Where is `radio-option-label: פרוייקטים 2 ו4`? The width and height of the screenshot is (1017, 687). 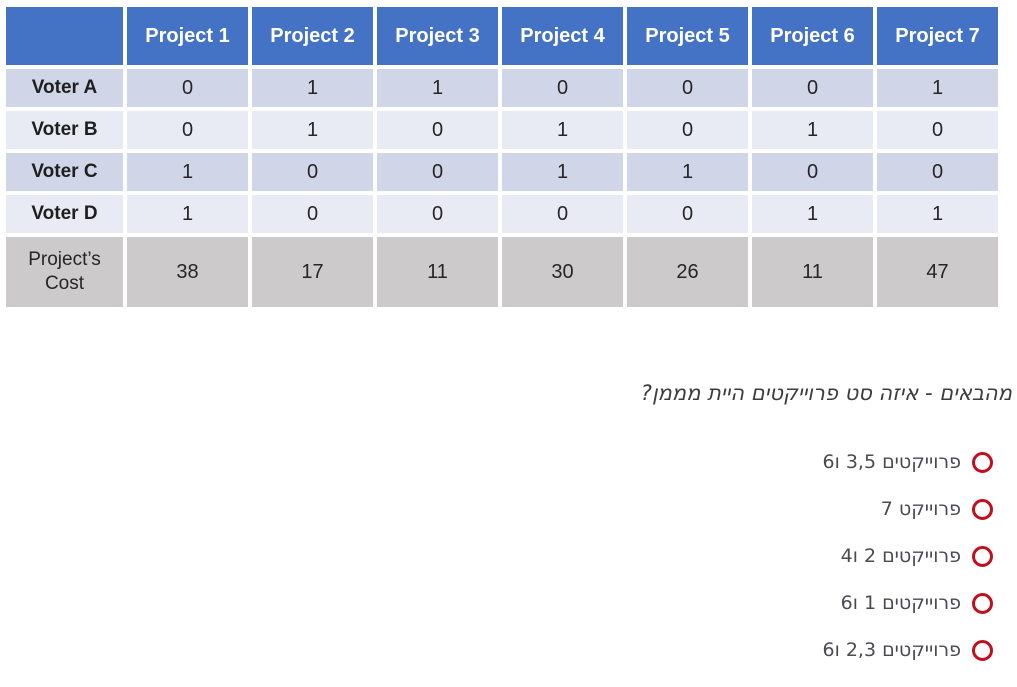
radio-option-label: פרוייקטים 2 ו4 is located at coordinates (900, 556).